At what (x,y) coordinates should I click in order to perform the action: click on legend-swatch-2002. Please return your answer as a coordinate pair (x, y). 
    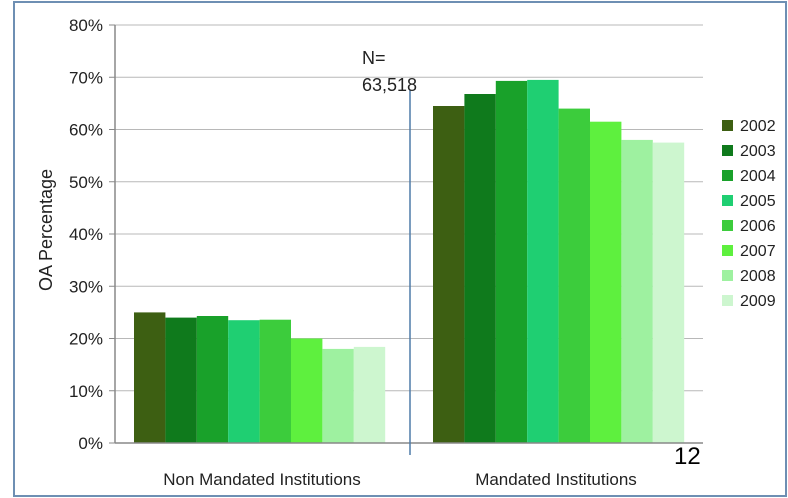
    Looking at the image, I should click on (727, 125).